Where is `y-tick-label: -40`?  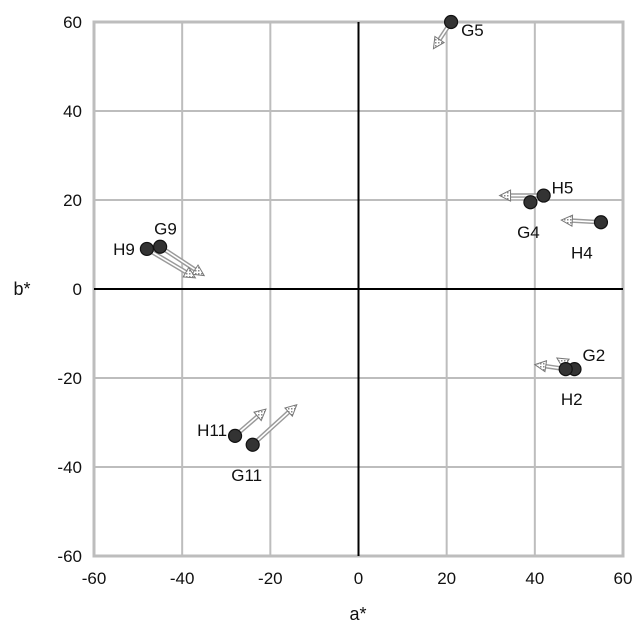 y-tick-label: -40 is located at coordinates (69, 467).